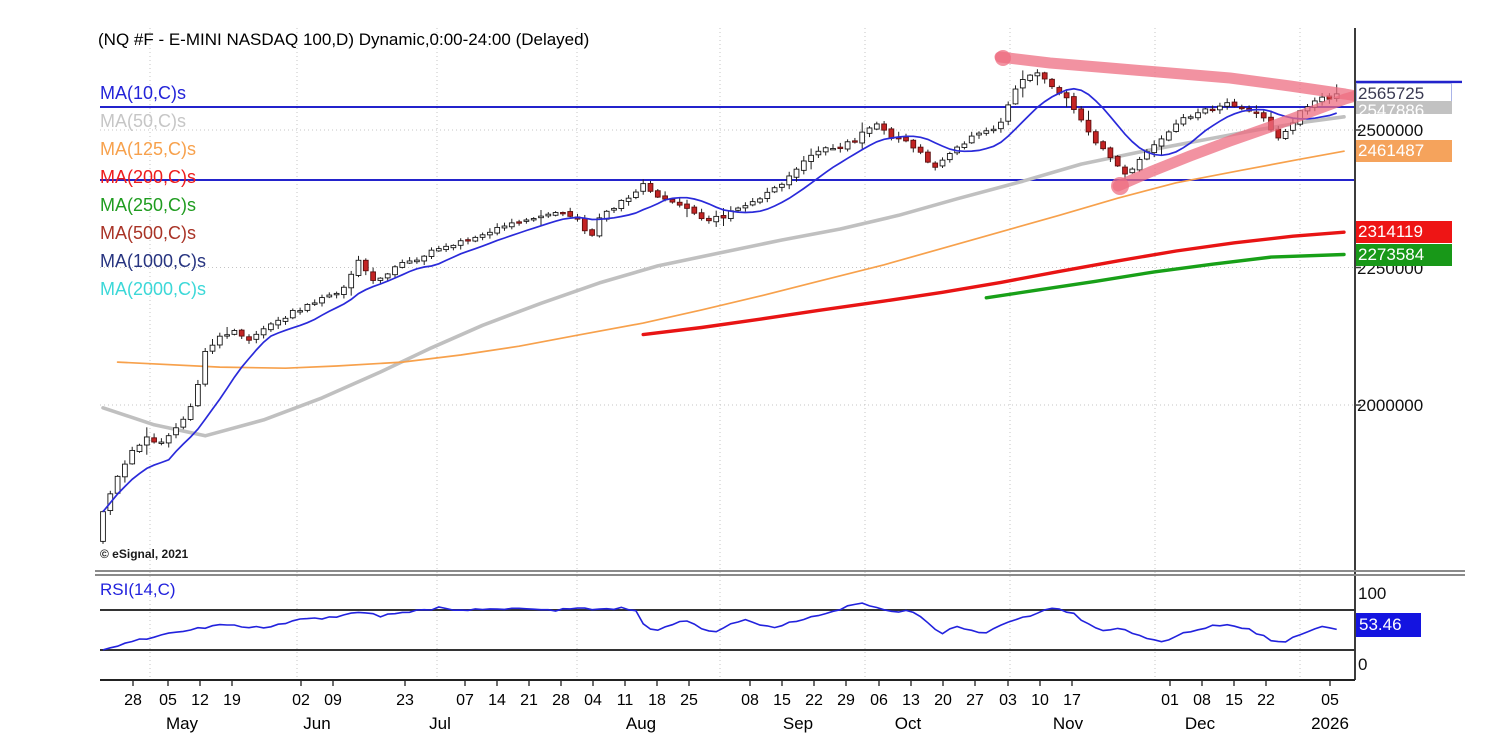 Image resolution: width=1488 pixels, height=750 pixels. What do you see at coordinates (1165, 276) in the screenshot?
I see `ma250-line` at bounding box center [1165, 276].